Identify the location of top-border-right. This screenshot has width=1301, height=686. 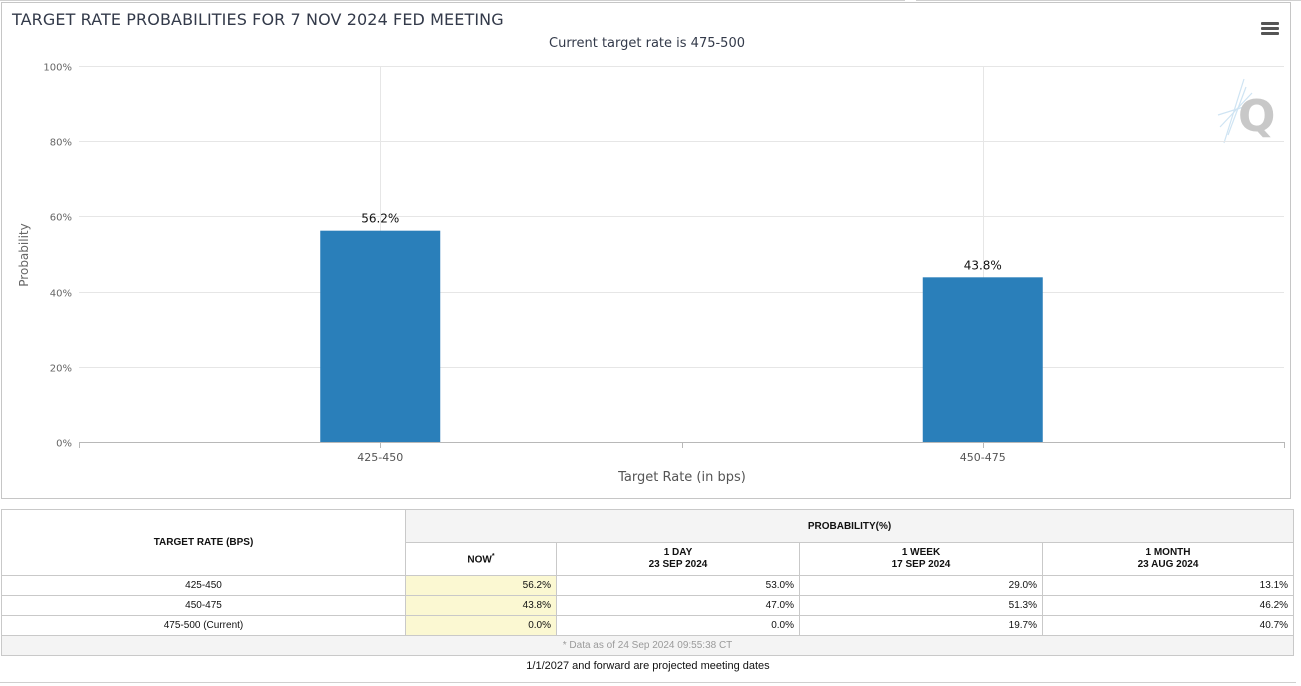
(1108, 0).